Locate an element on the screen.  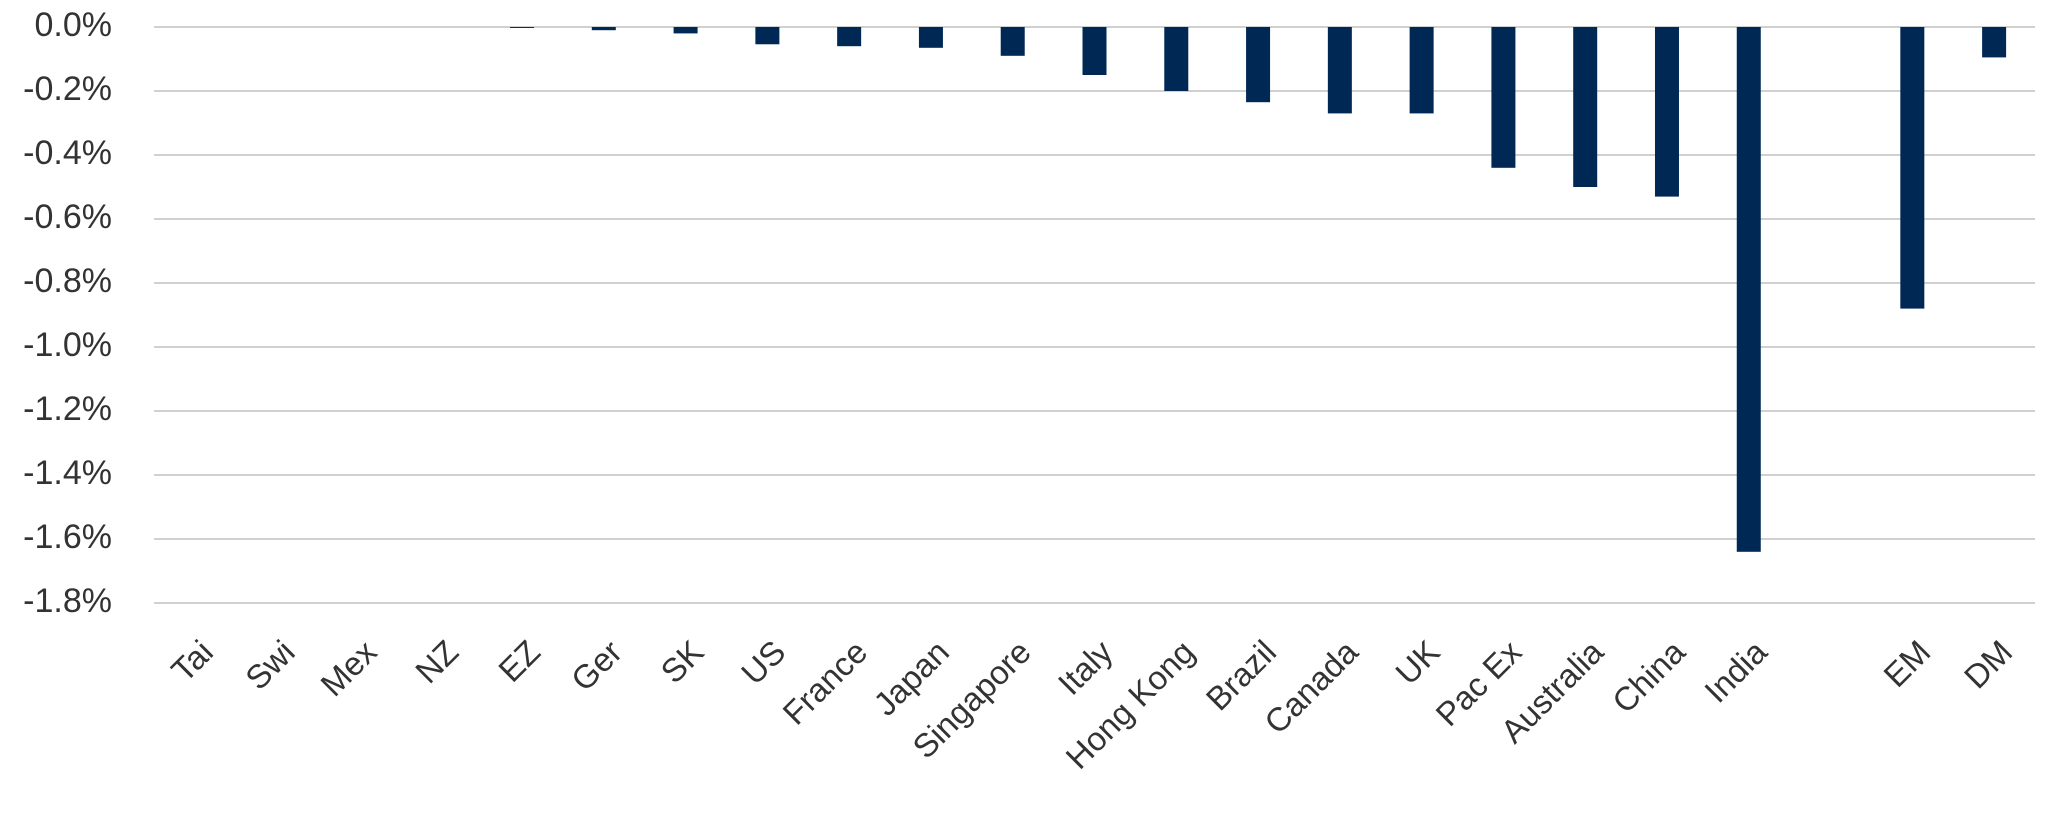
y-tick-label: -1.8% is located at coordinates (67, 601).